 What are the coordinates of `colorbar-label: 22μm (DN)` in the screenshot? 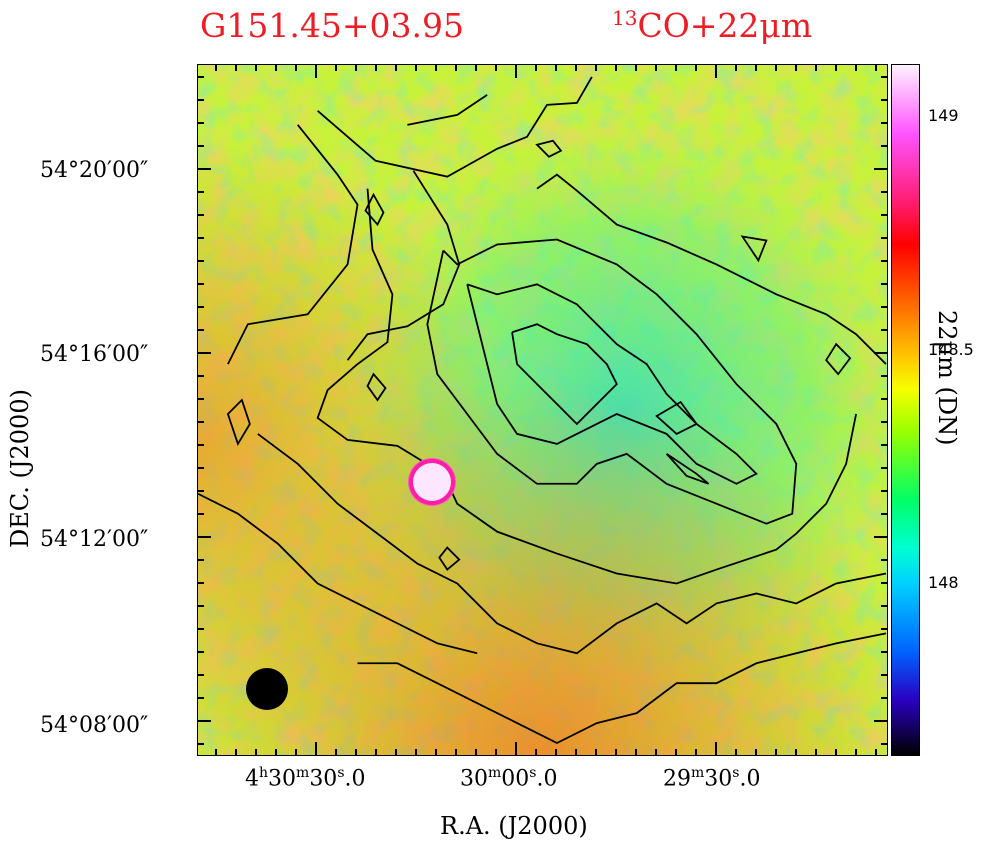 It's located at (947, 378).